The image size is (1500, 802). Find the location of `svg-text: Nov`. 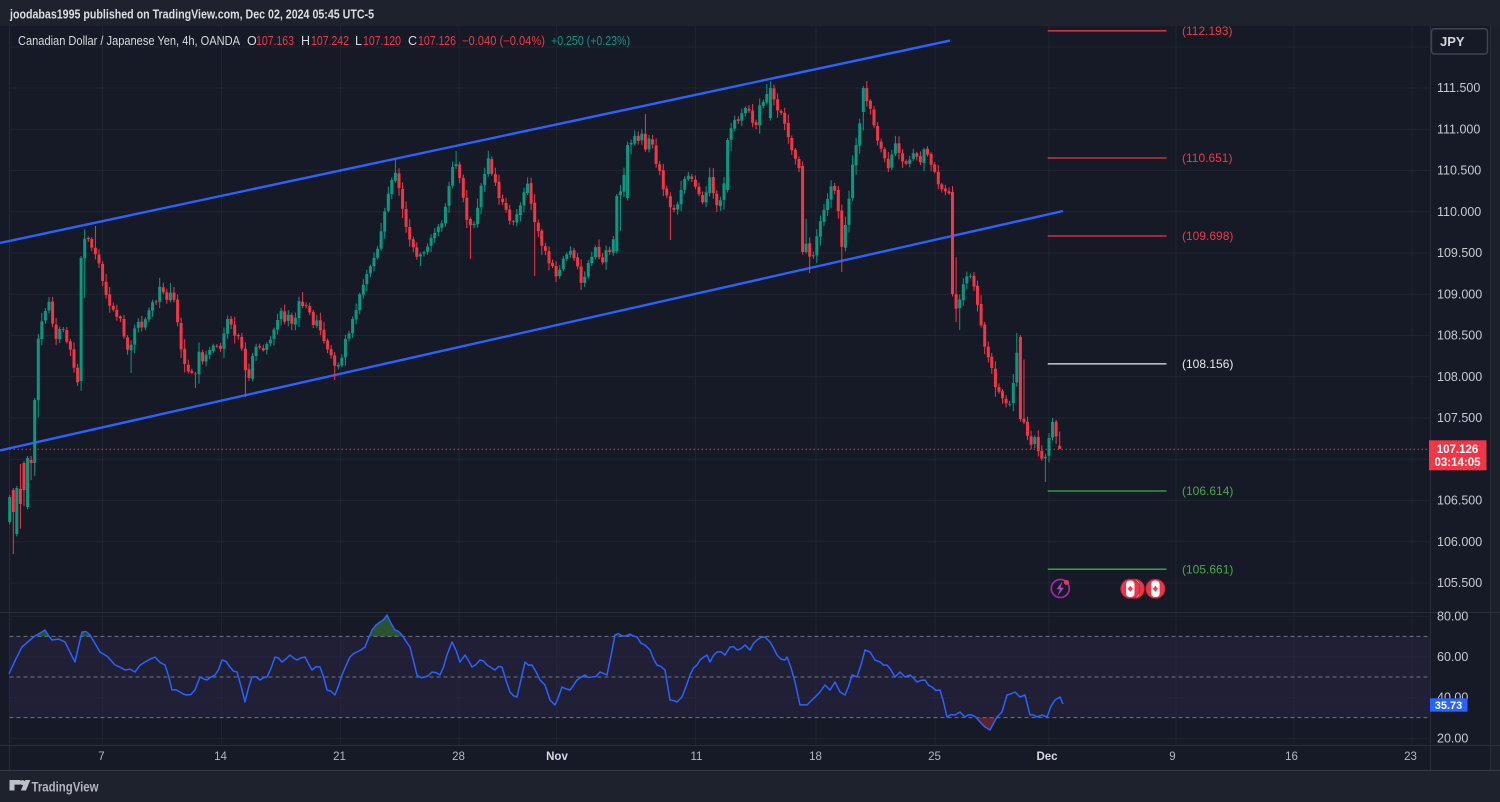

svg-text: Nov is located at coordinates (557, 757).